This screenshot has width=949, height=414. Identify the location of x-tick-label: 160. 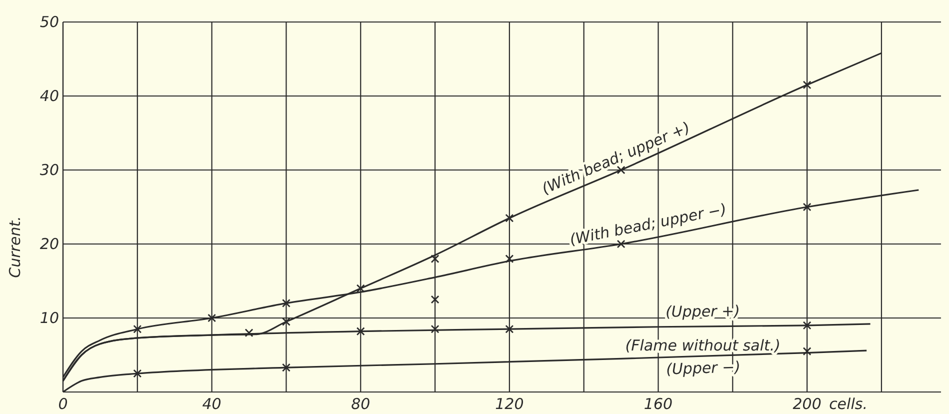
(658, 404).